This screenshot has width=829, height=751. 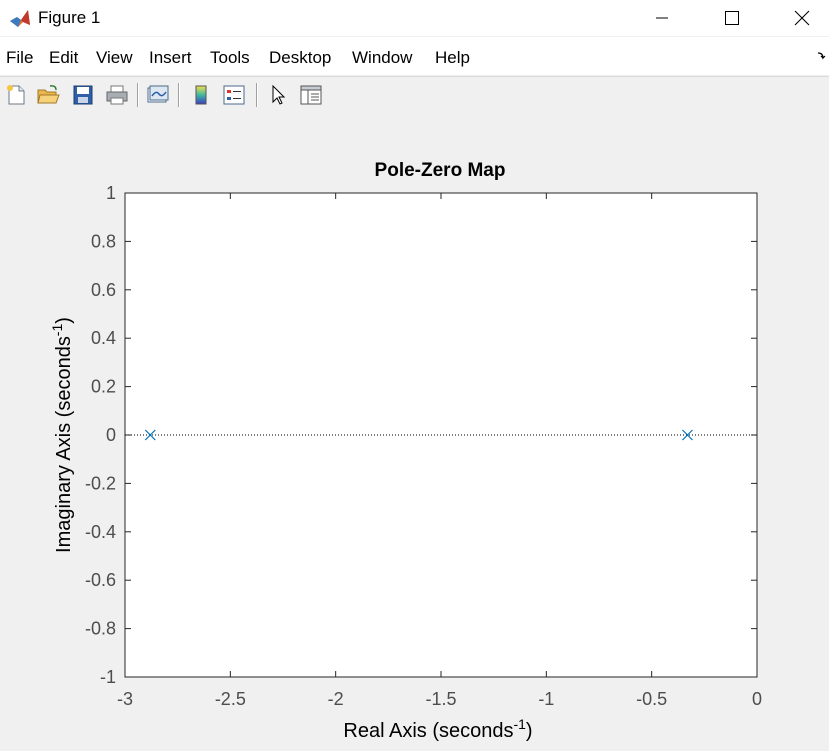 I want to click on close-icon, so click(x=802, y=18).